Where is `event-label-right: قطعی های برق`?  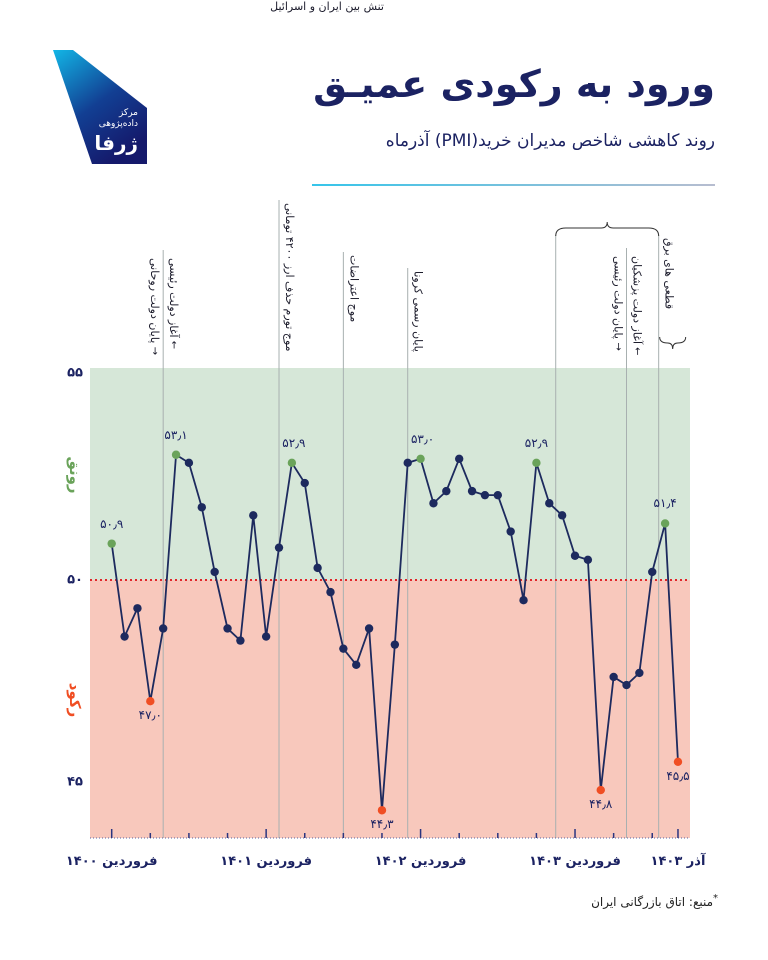 event-label-right: قطعی های برق is located at coordinates (669, 273).